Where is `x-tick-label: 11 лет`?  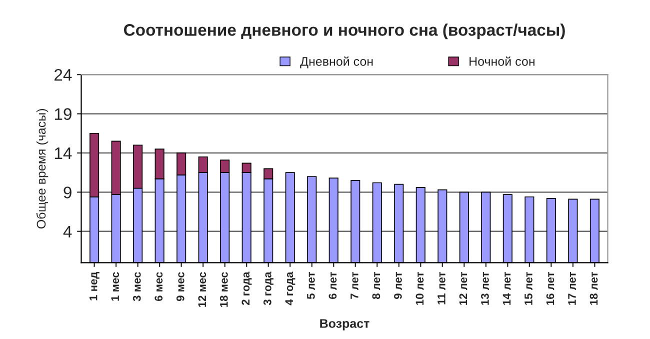
x-tick-label: 11 лет is located at coordinates (442, 288).